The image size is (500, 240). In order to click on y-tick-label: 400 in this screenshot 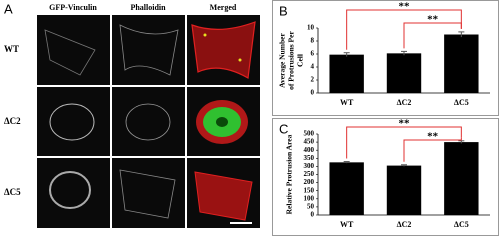, I will do `click(309, 150)`.